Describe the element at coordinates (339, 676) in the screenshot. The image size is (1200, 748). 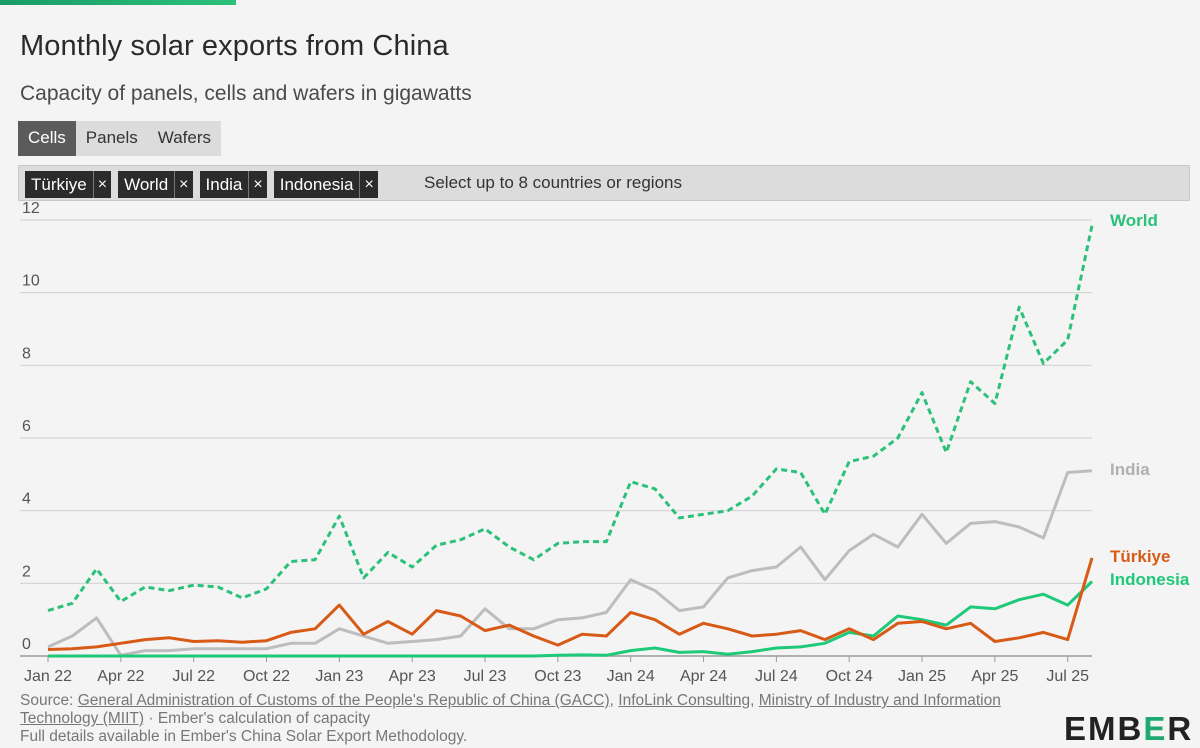
I see `x-tick-label: Jan 23` at that location.